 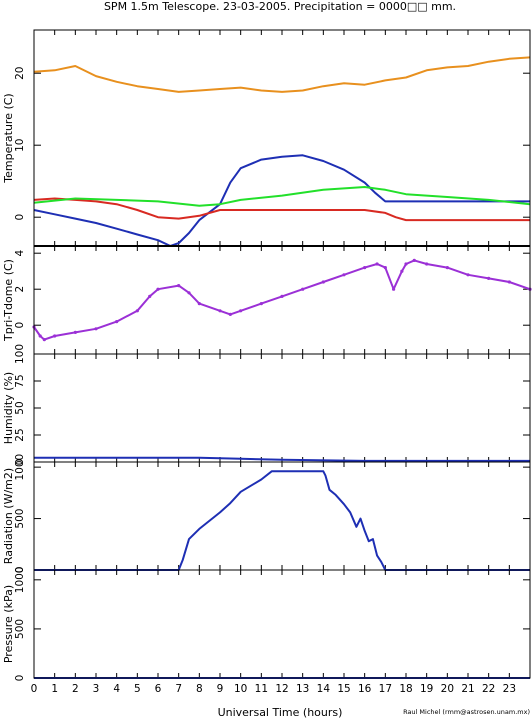 What do you see at coordinates (8, 138) in the screenshot?
I see `y-axis-title: Temperature (C)` at bounding box center [8, 138].